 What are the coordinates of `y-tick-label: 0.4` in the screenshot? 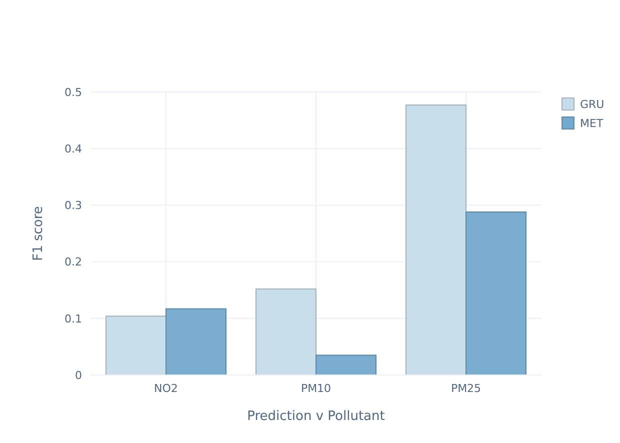 It's located at (73, 149).